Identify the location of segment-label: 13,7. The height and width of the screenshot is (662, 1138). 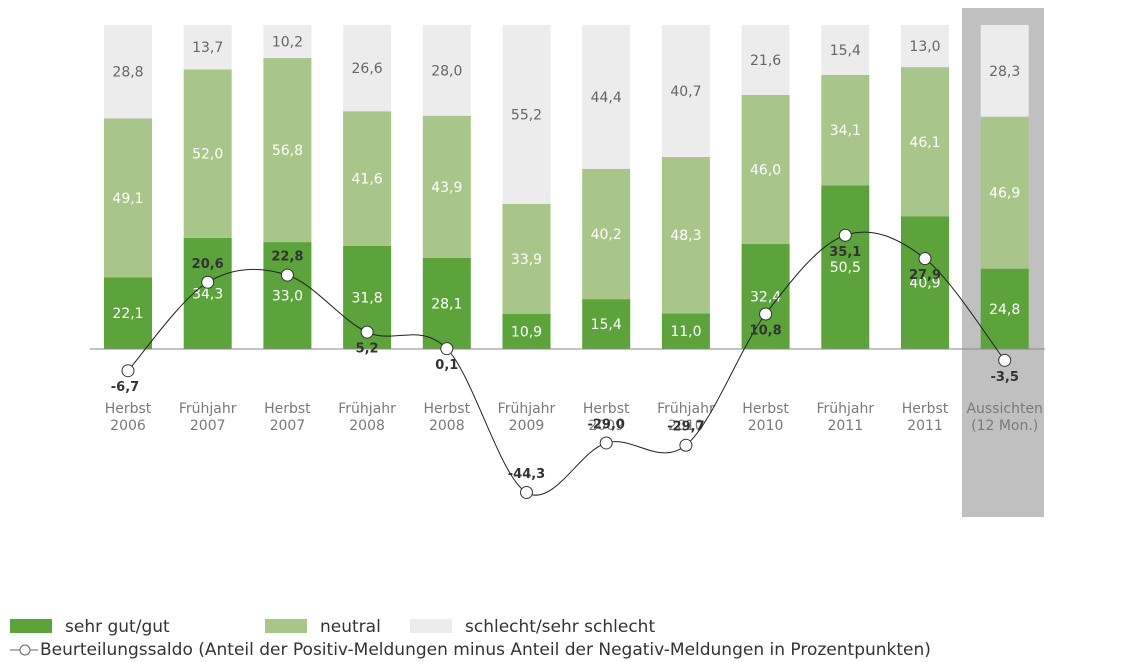
(207, 48).